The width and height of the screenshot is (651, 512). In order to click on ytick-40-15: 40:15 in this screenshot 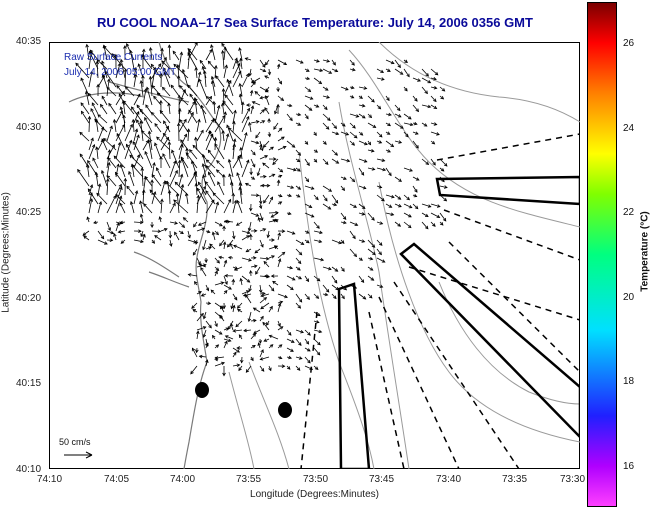, I will do `click(28, 383)`.